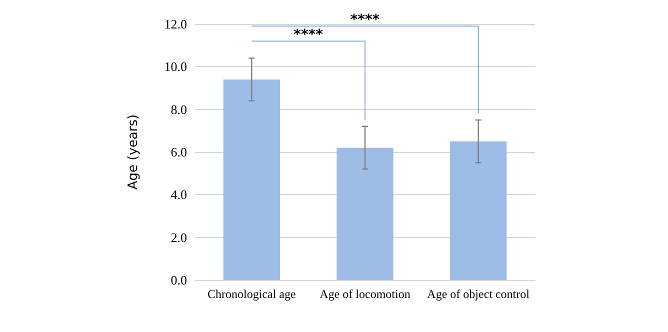  What do you see at coordinates (133, 152) in the screenshot?
I see `y-axis-title: Age (years)` at bounding box center [133, 152].